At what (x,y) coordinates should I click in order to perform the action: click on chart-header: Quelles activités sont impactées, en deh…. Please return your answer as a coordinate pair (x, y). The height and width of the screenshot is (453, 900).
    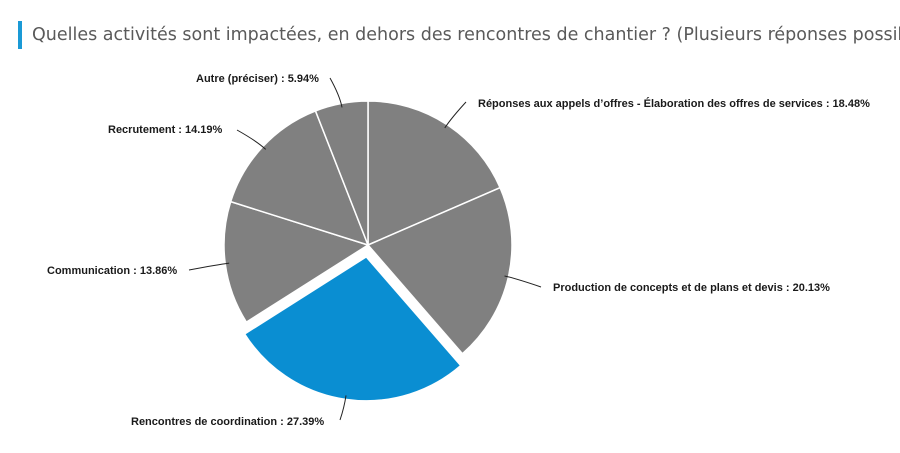
    Looking at the image, I should click on (459, 35).